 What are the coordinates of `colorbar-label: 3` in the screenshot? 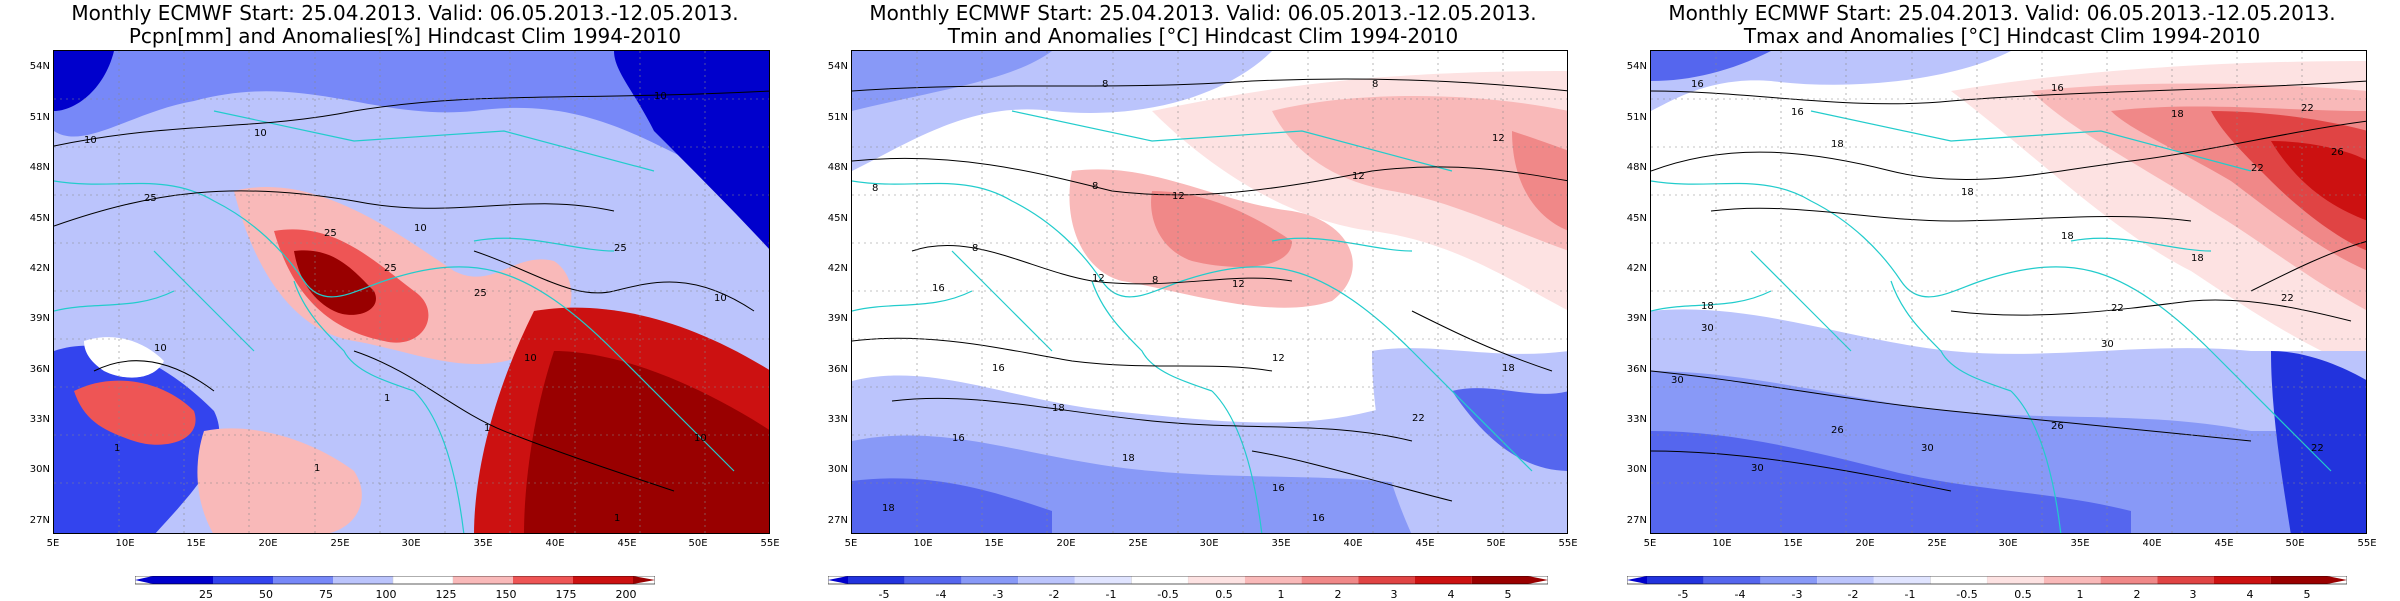 It's located at (2193, 594).